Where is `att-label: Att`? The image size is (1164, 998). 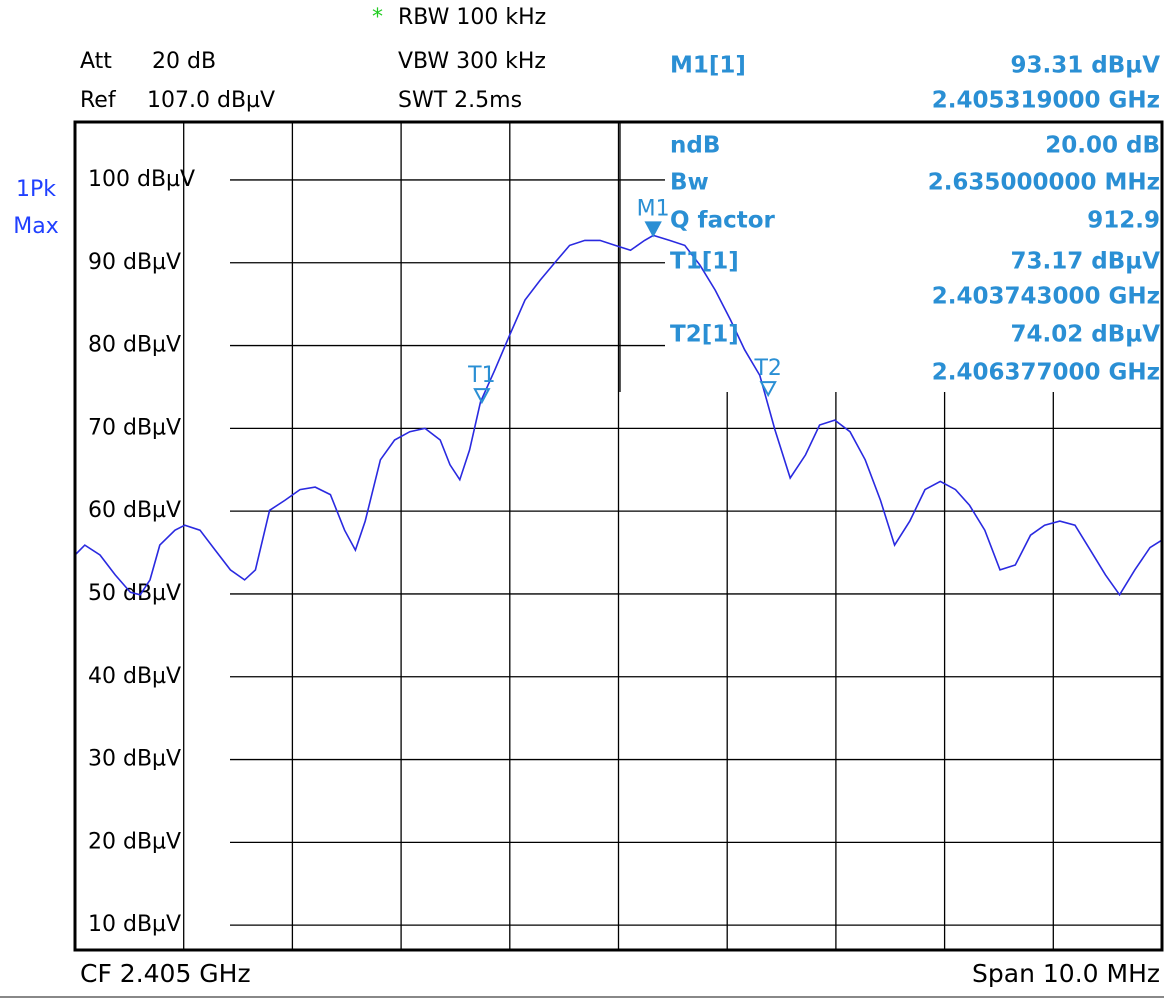
att-label: Att is located at coordinates (96, 61).